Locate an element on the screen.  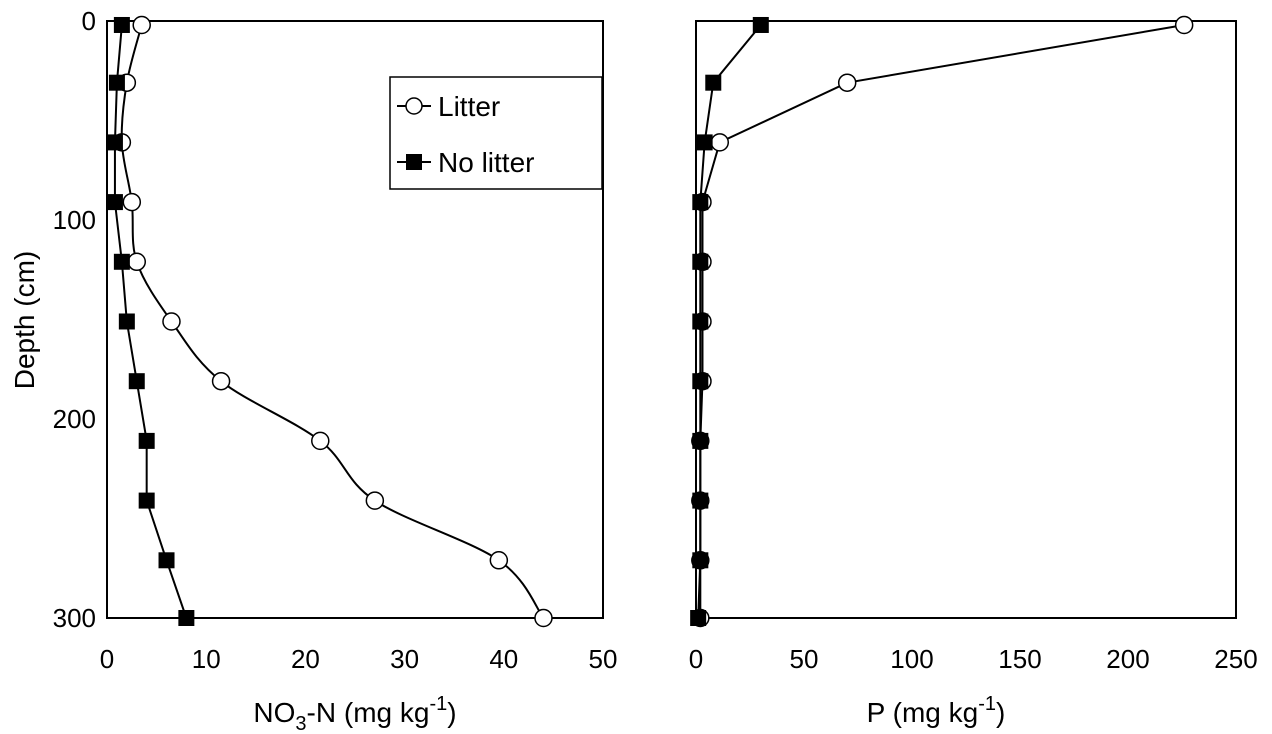
left-x-axis-label: NO3-N (mg kg-1) is located at coordinates (354, 713).